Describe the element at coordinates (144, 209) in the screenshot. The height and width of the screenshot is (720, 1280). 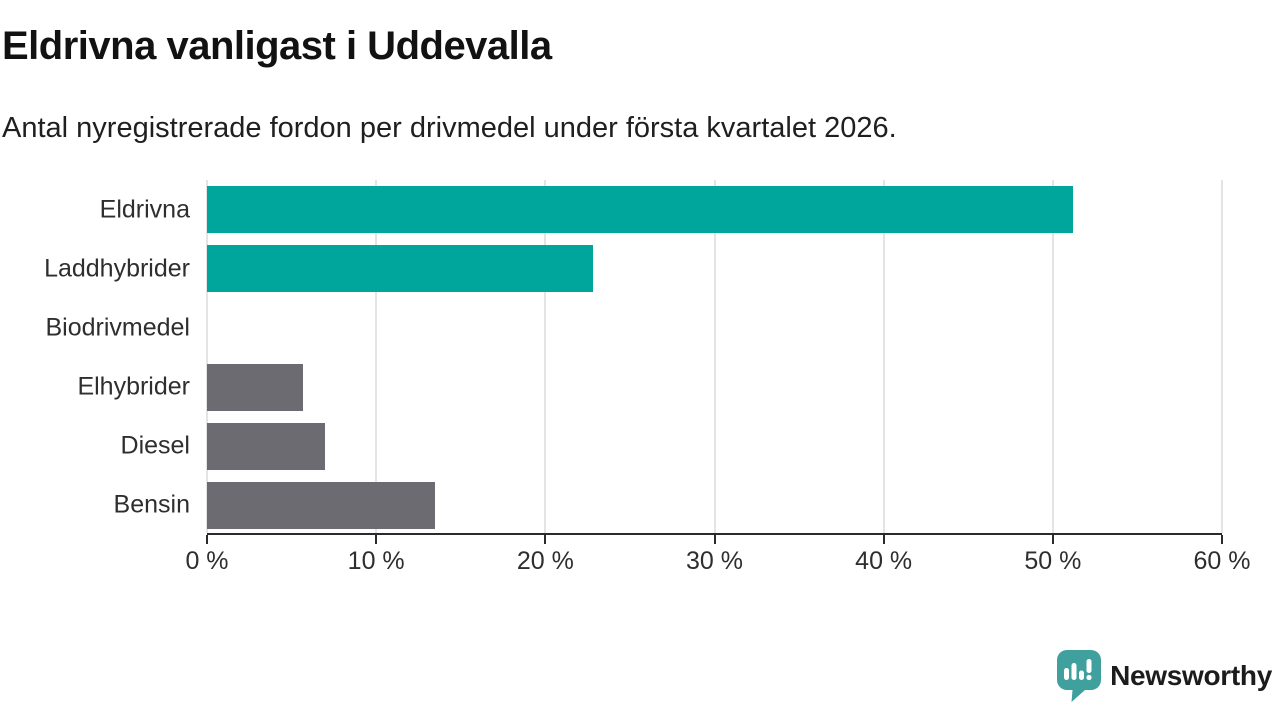
I see `category-label: Eldrivna` at that location.